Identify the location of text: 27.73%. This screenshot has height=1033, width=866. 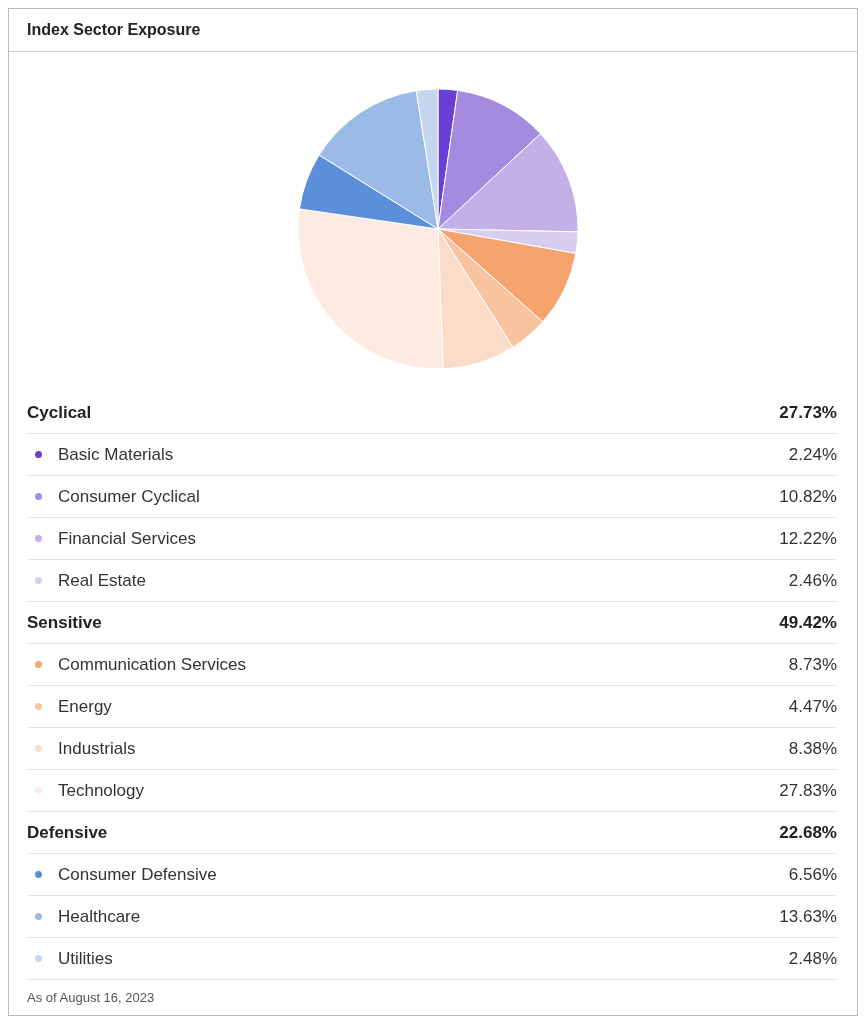
(808, 412).